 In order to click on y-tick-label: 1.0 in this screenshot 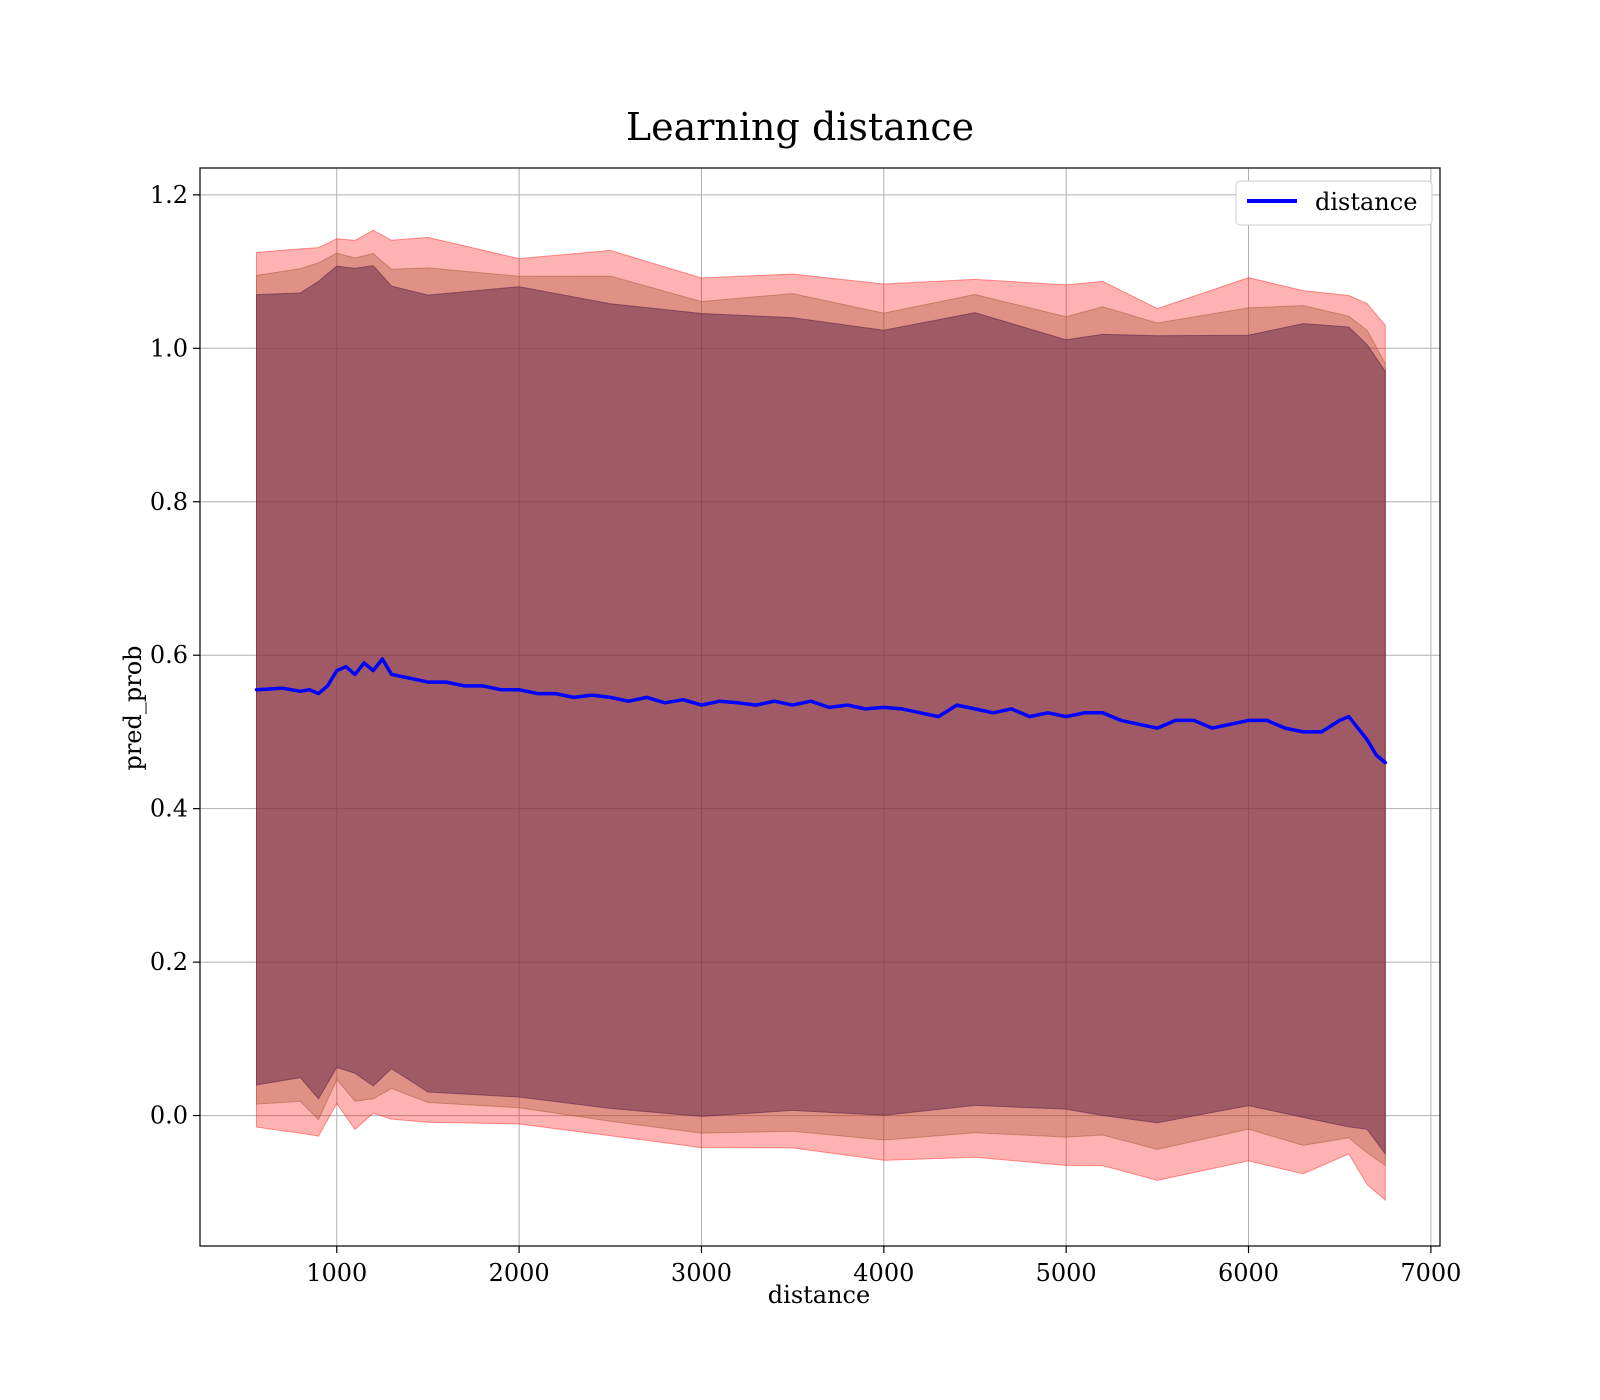, I will do `click(169, 348)`.